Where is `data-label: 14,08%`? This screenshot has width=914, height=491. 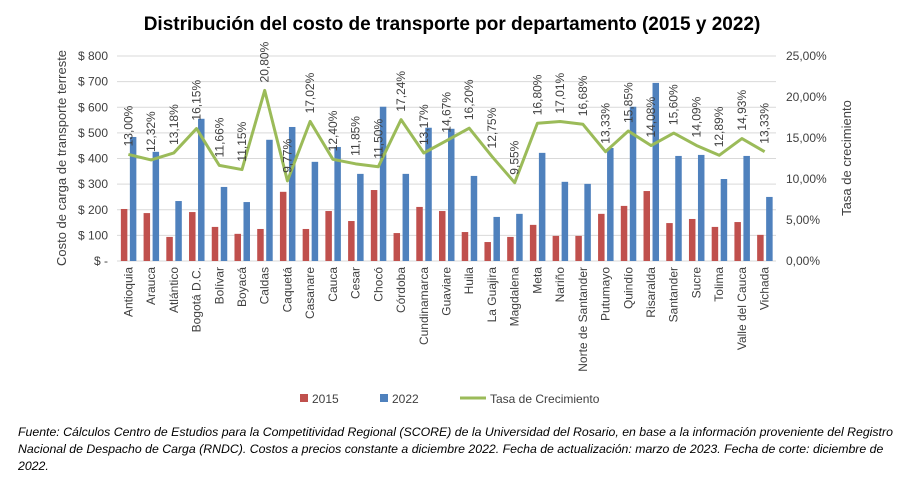 data-label: 14,08% is located at coordinates (651, 117).